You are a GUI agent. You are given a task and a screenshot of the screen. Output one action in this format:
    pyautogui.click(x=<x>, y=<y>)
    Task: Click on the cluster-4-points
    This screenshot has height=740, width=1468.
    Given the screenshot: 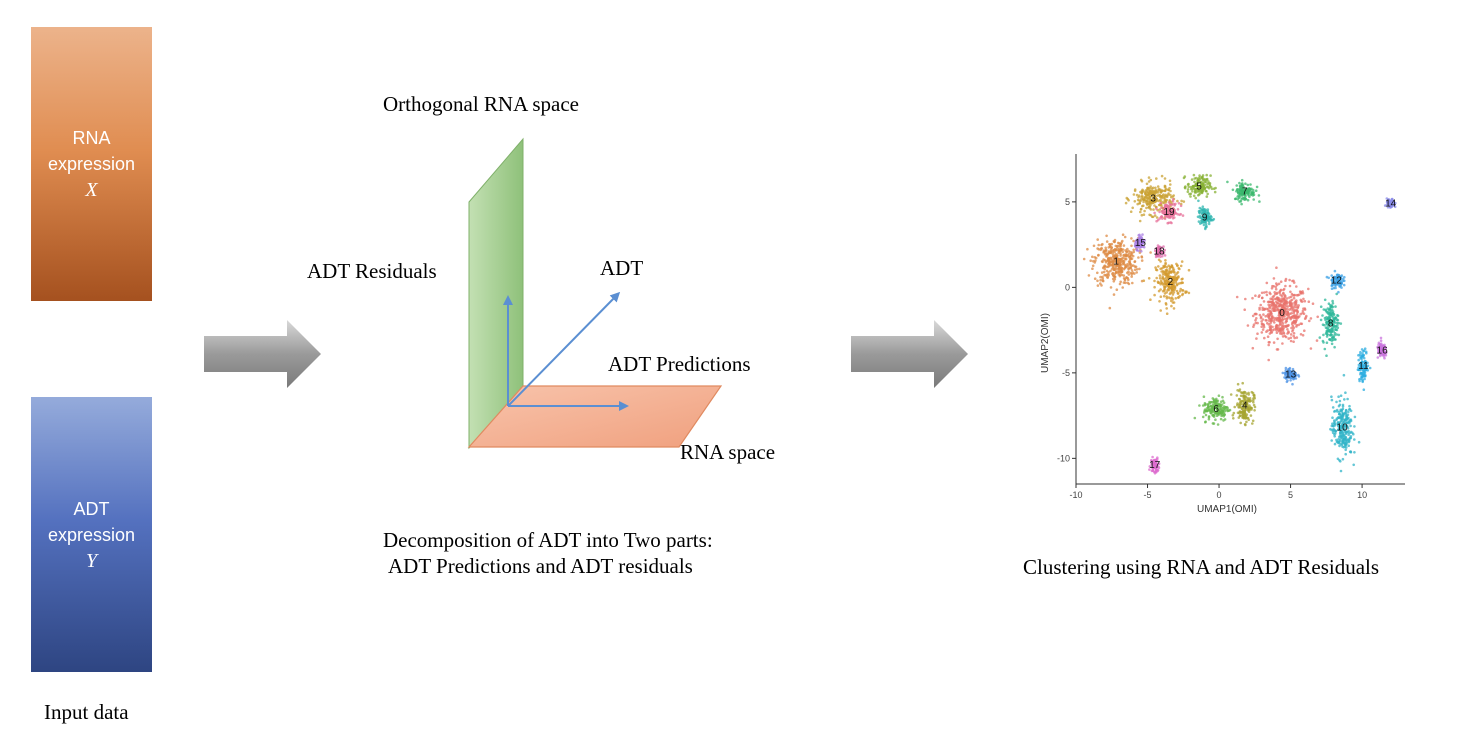 What is the action you would take?
    pyautogui.click(x=1243, y=404)
    